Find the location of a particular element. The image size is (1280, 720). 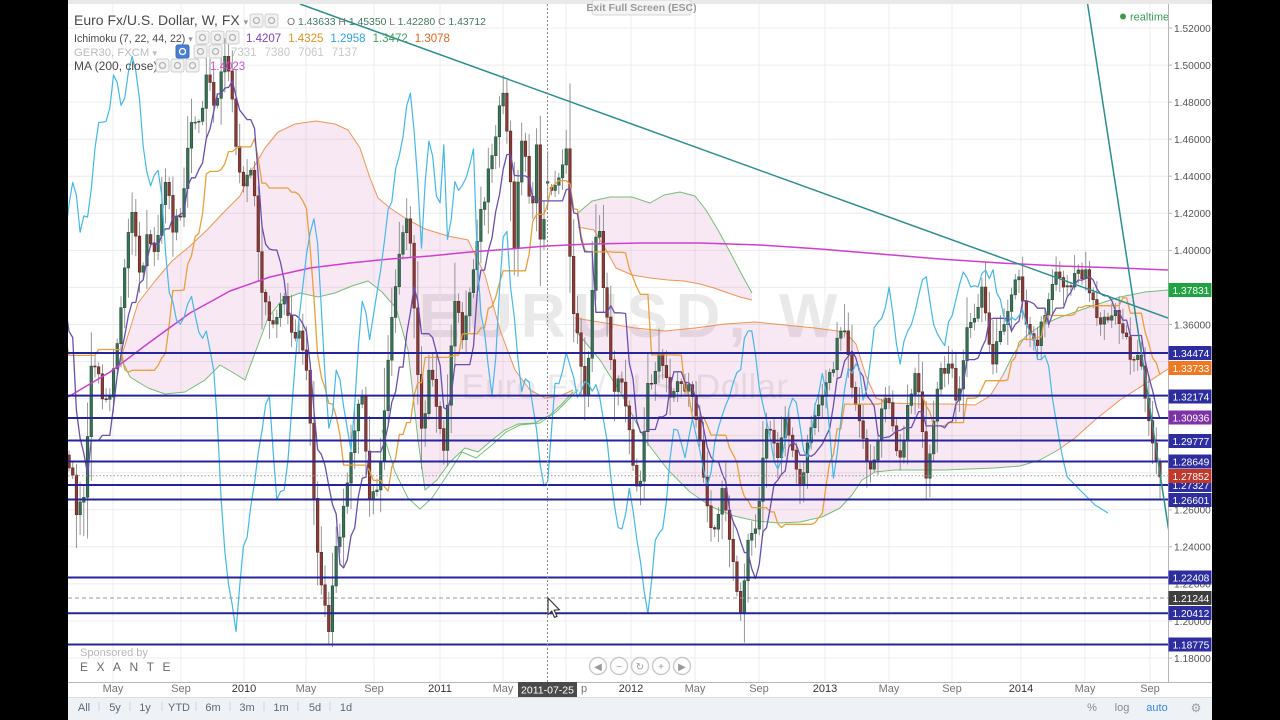

svg-text: 1.4023 is located at coordinates (227, 67).